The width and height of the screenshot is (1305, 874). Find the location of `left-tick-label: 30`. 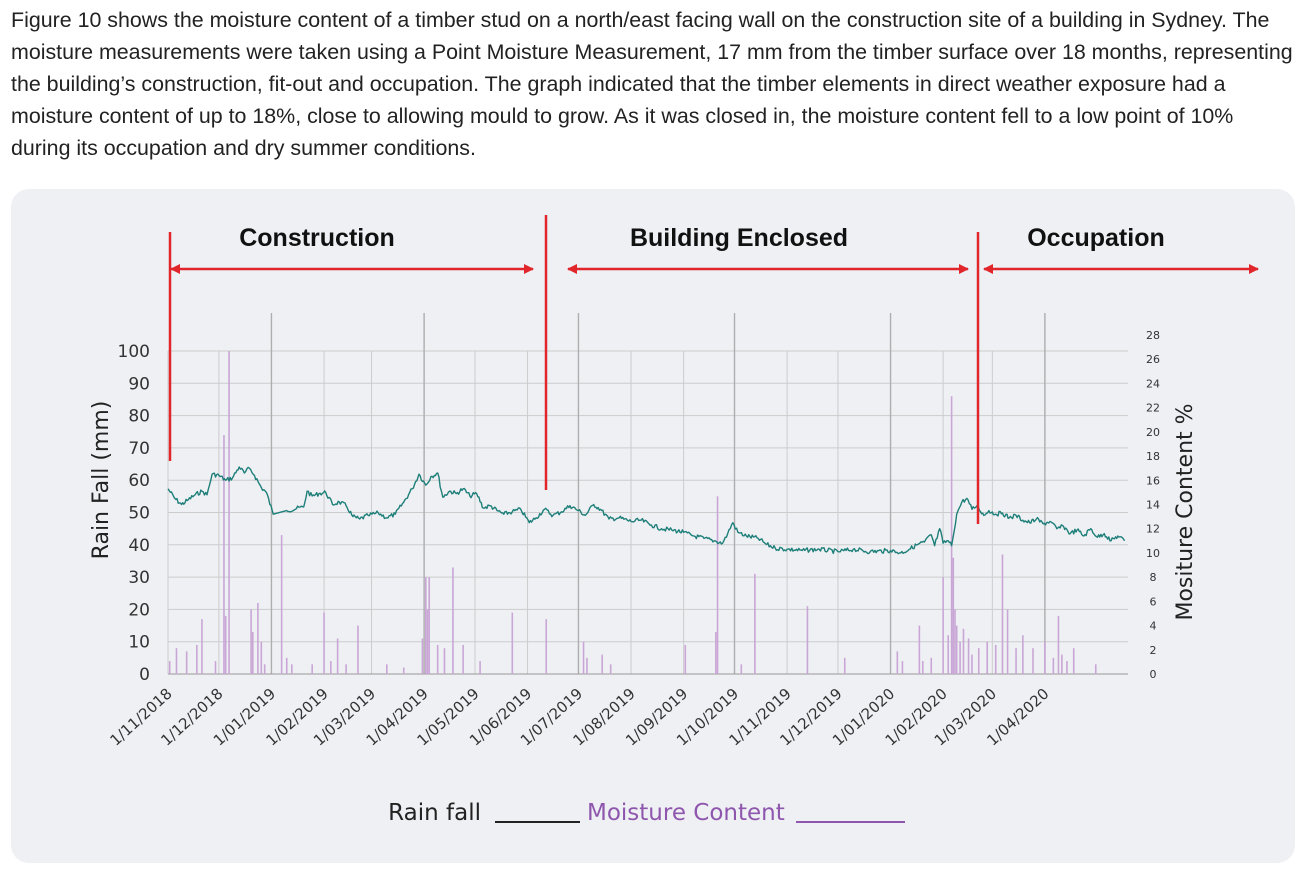

left-tick-label: 30 is located at coordinates (139, 578).